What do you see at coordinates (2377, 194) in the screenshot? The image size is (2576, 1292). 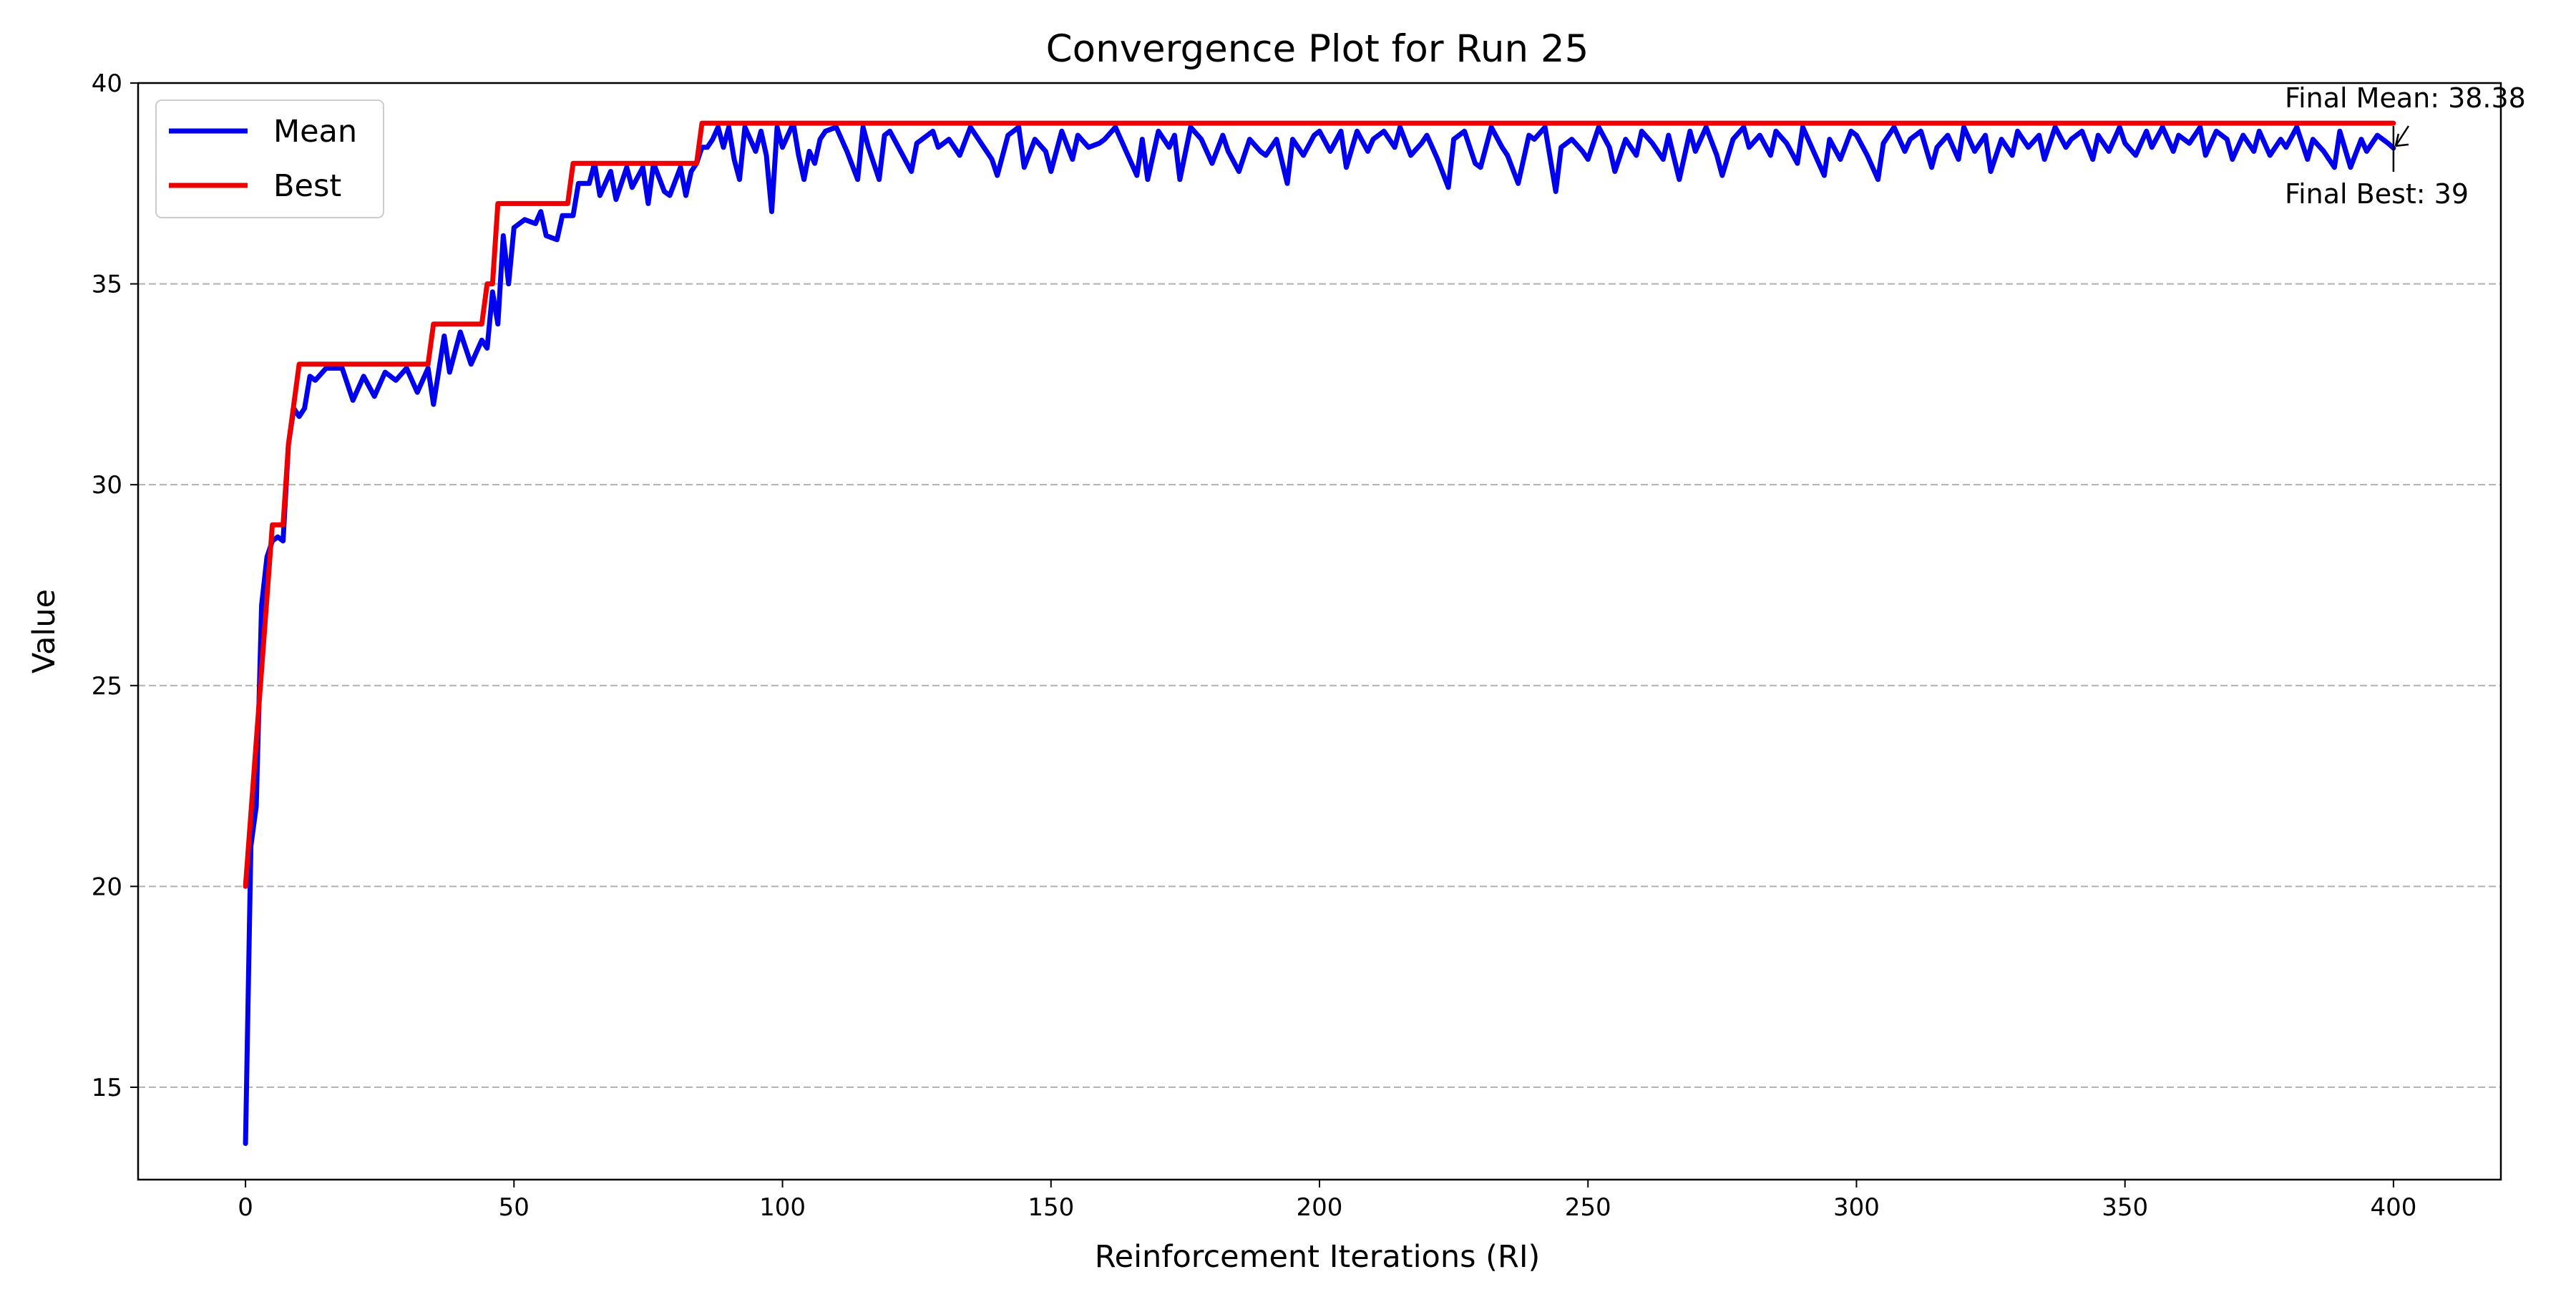 I see `annotation-final-best: Final Best: 39` at bounding box center [2377, 194].